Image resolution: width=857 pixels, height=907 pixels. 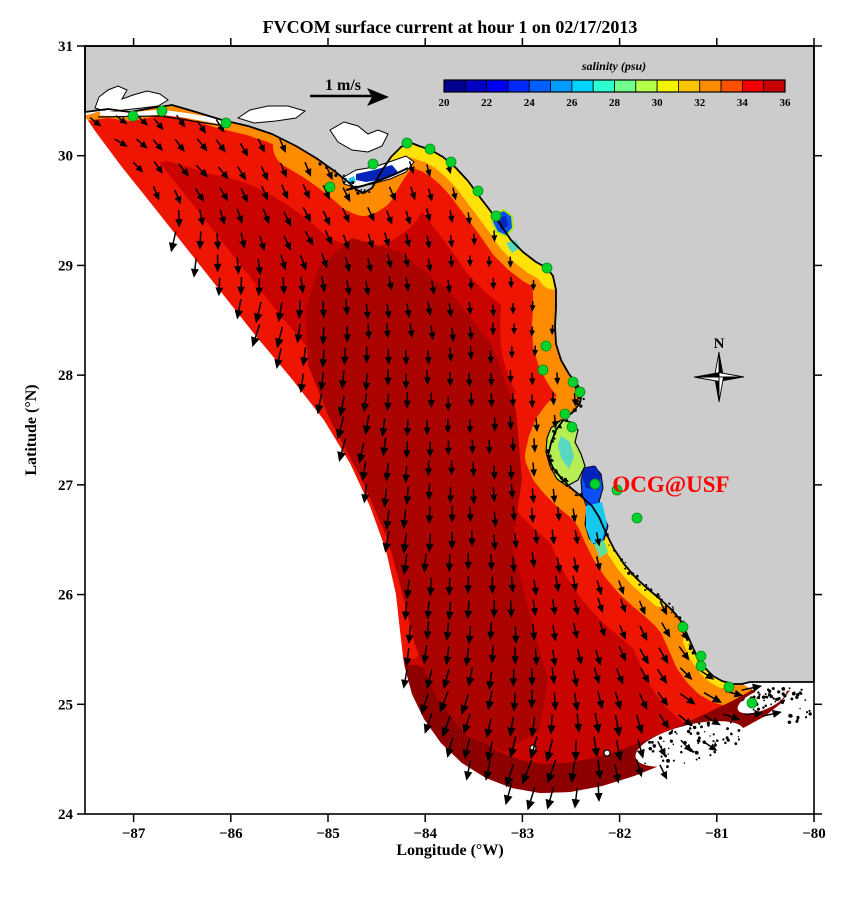 I want to click on y-tick-label: 31, so click(x=65, y=47).